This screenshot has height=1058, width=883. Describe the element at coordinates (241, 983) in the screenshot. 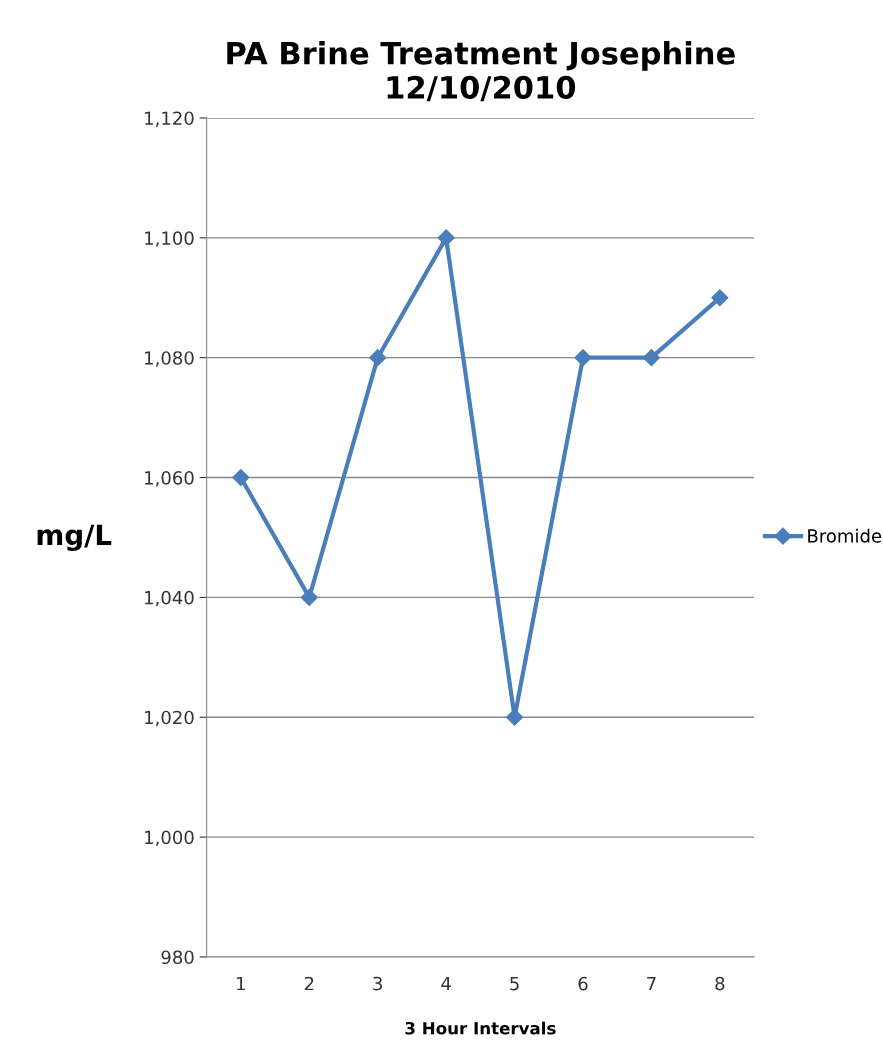

I see `x-tick-label: 1` at that location.